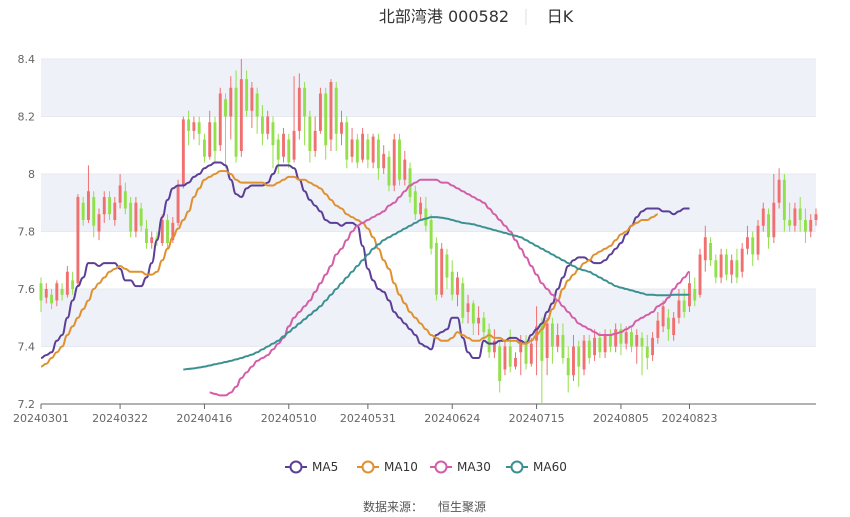  Describe the element at coordinates (311, 467) in the screenshot. I see `legend-item-ma5: MA5` at that location.